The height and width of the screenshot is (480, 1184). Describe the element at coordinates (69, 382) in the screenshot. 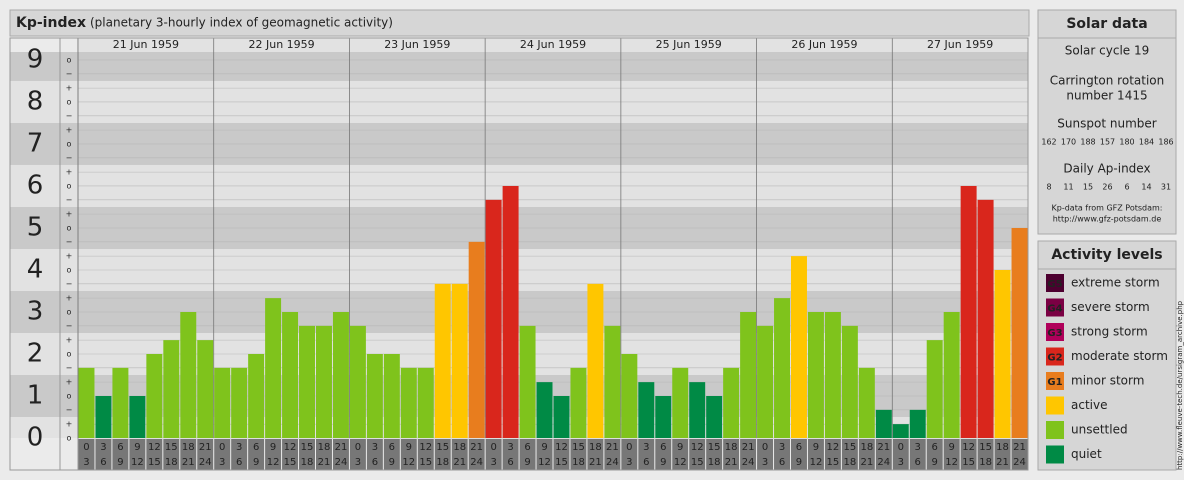

I see `minor-tick-label: +` at that location.